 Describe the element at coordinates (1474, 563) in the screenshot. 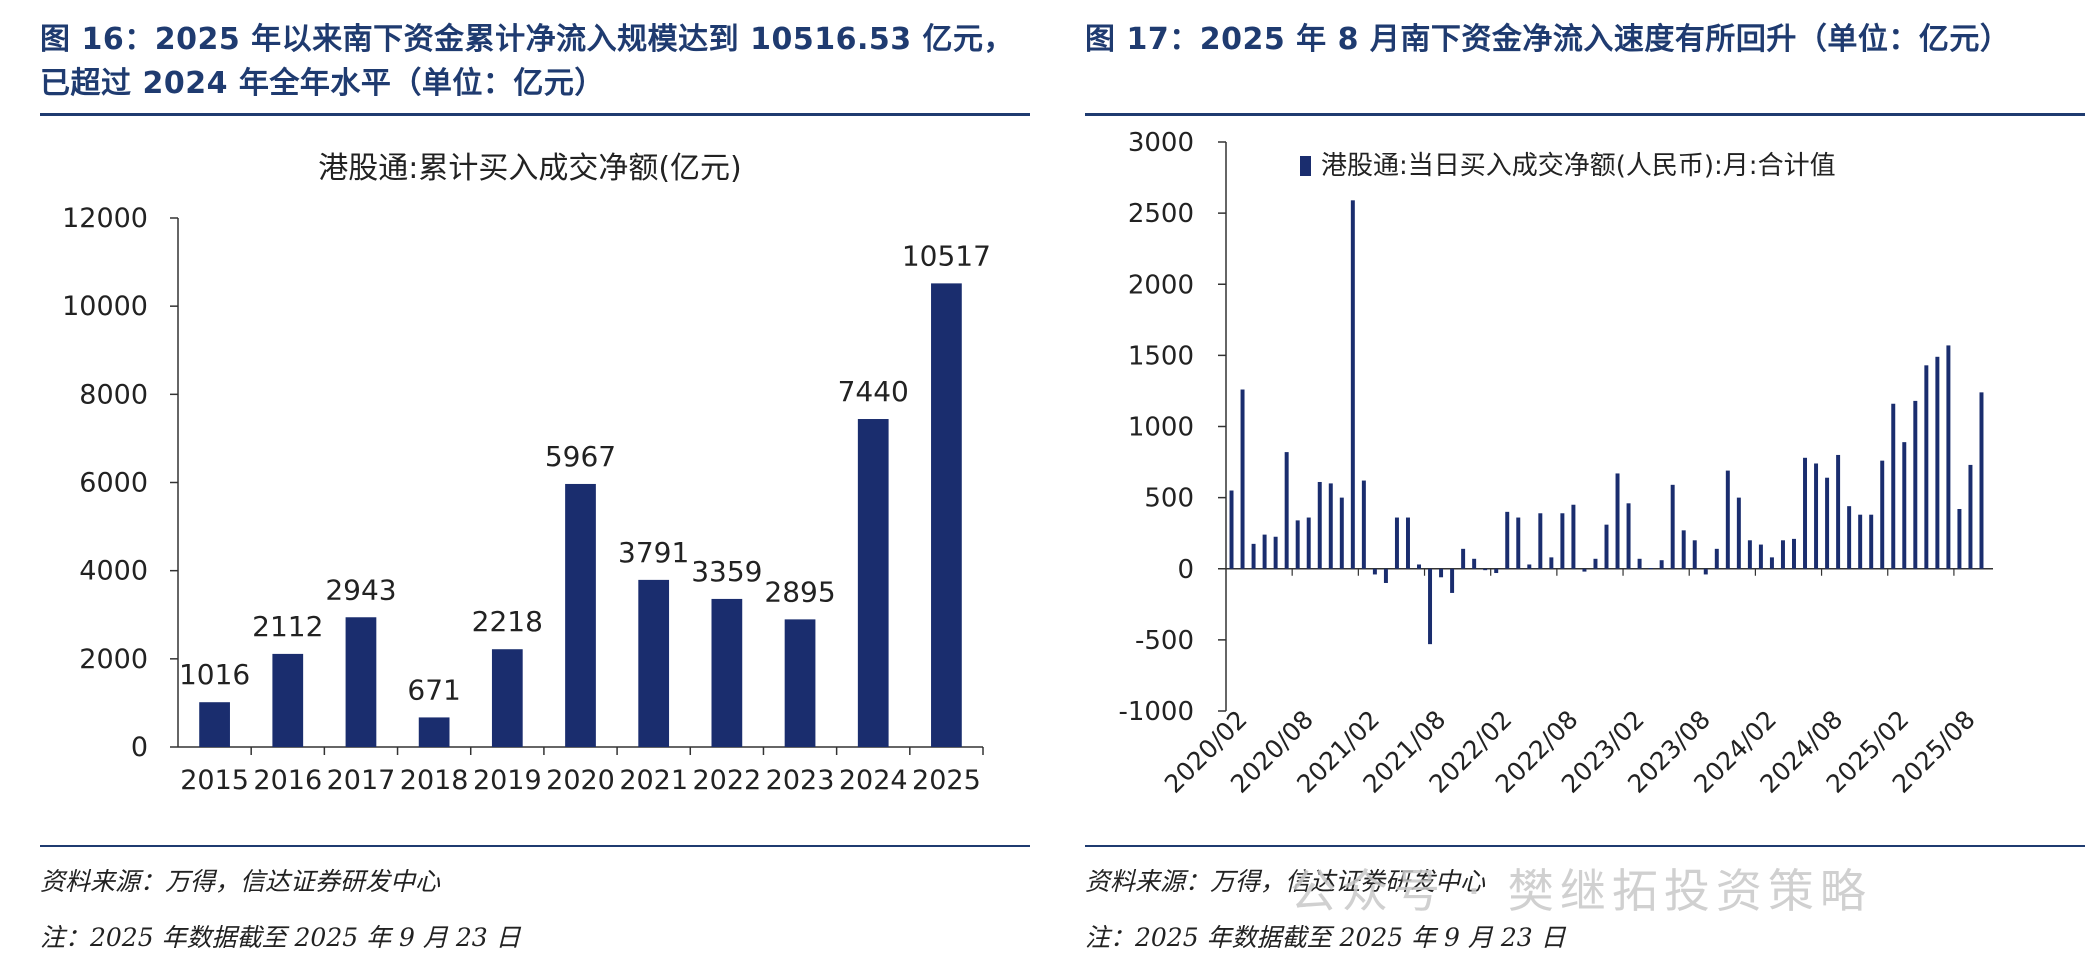

I see `bar-2021/11` at that location.